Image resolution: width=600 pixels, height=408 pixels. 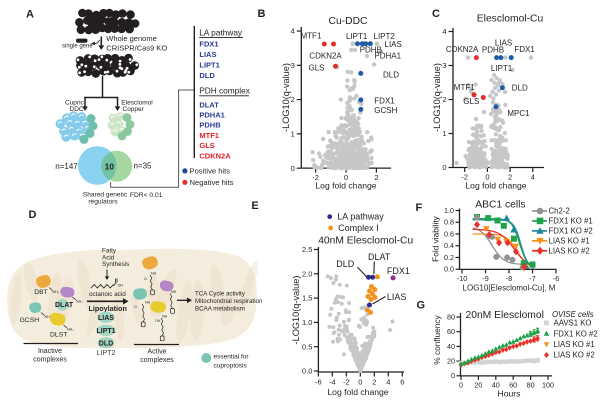 What do you see at coordinates (229, 301) in the screenshot?
I see `svg-text: Mitochondrial respiration` at bounding box center [229, 301].